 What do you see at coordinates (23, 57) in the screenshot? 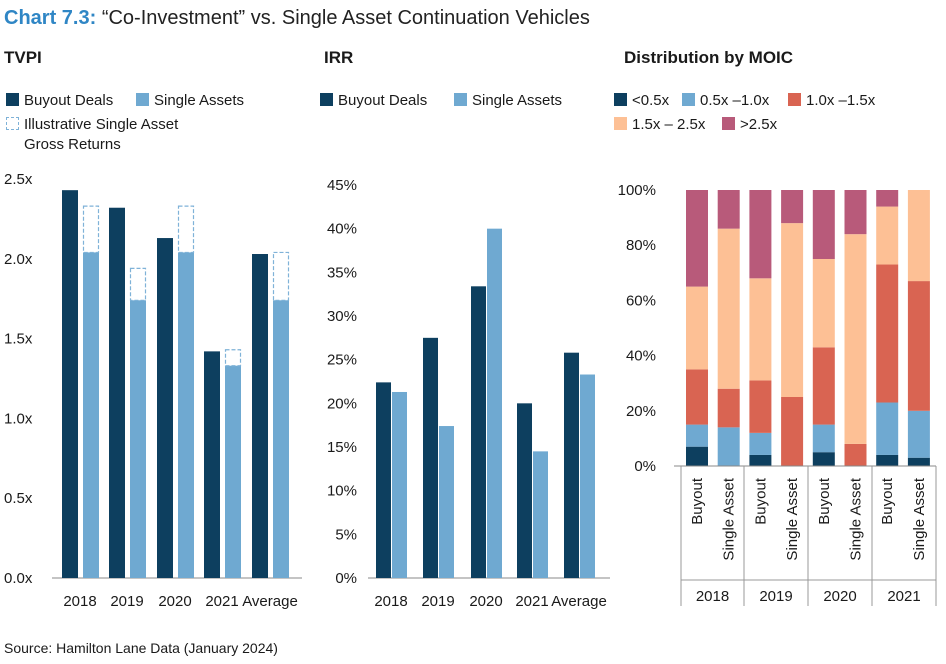
I see `tvpi-subtitle: TVPI` at bounding box center [23, 57].